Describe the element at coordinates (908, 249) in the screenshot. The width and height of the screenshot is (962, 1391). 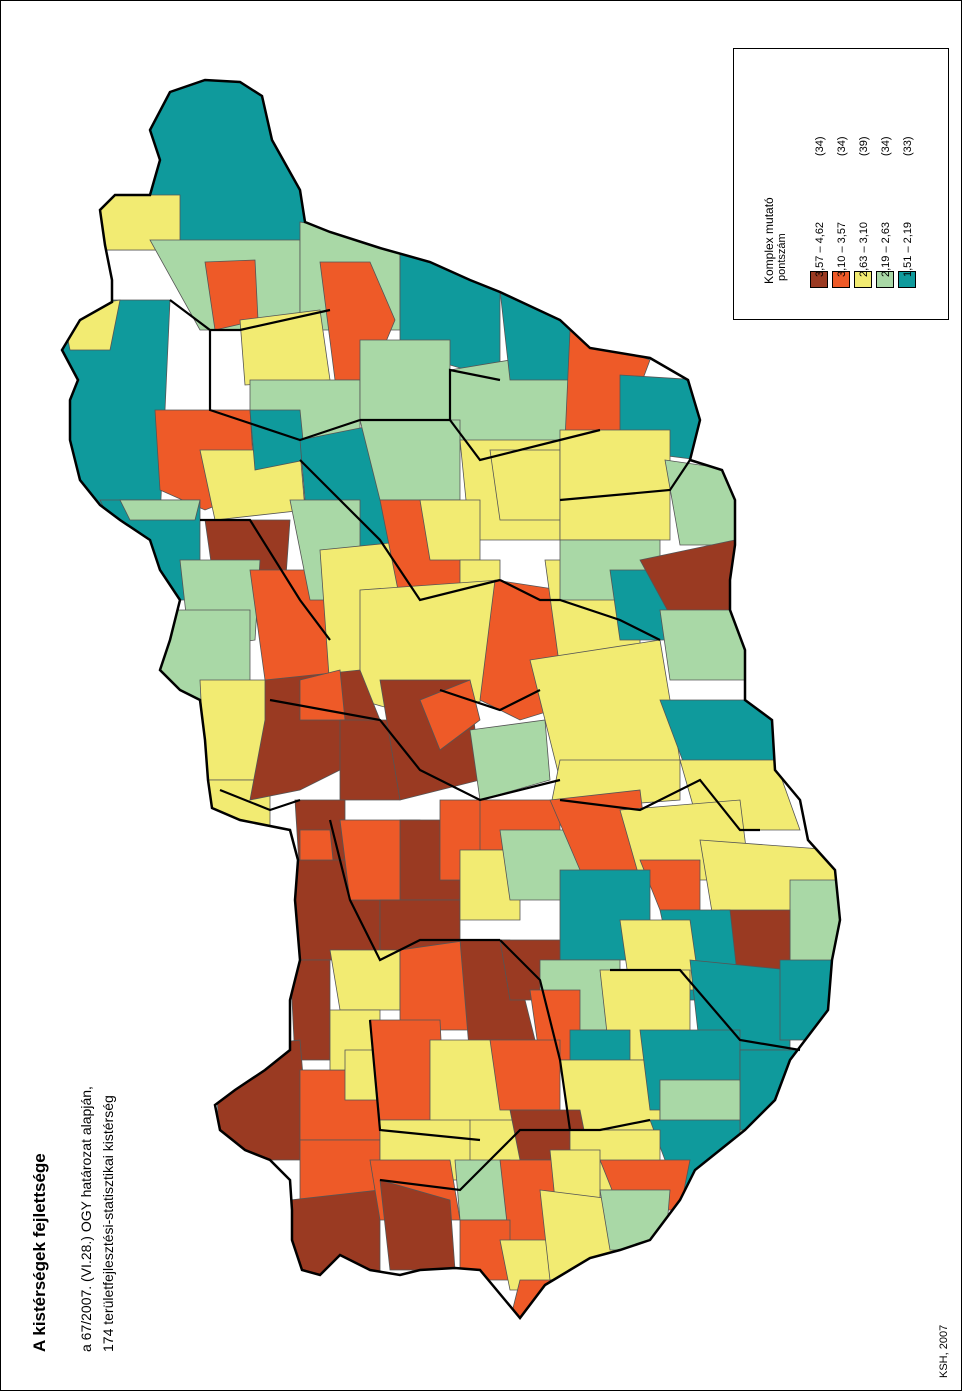
I see `legend-range: 1,51 – 2,19` at that location.